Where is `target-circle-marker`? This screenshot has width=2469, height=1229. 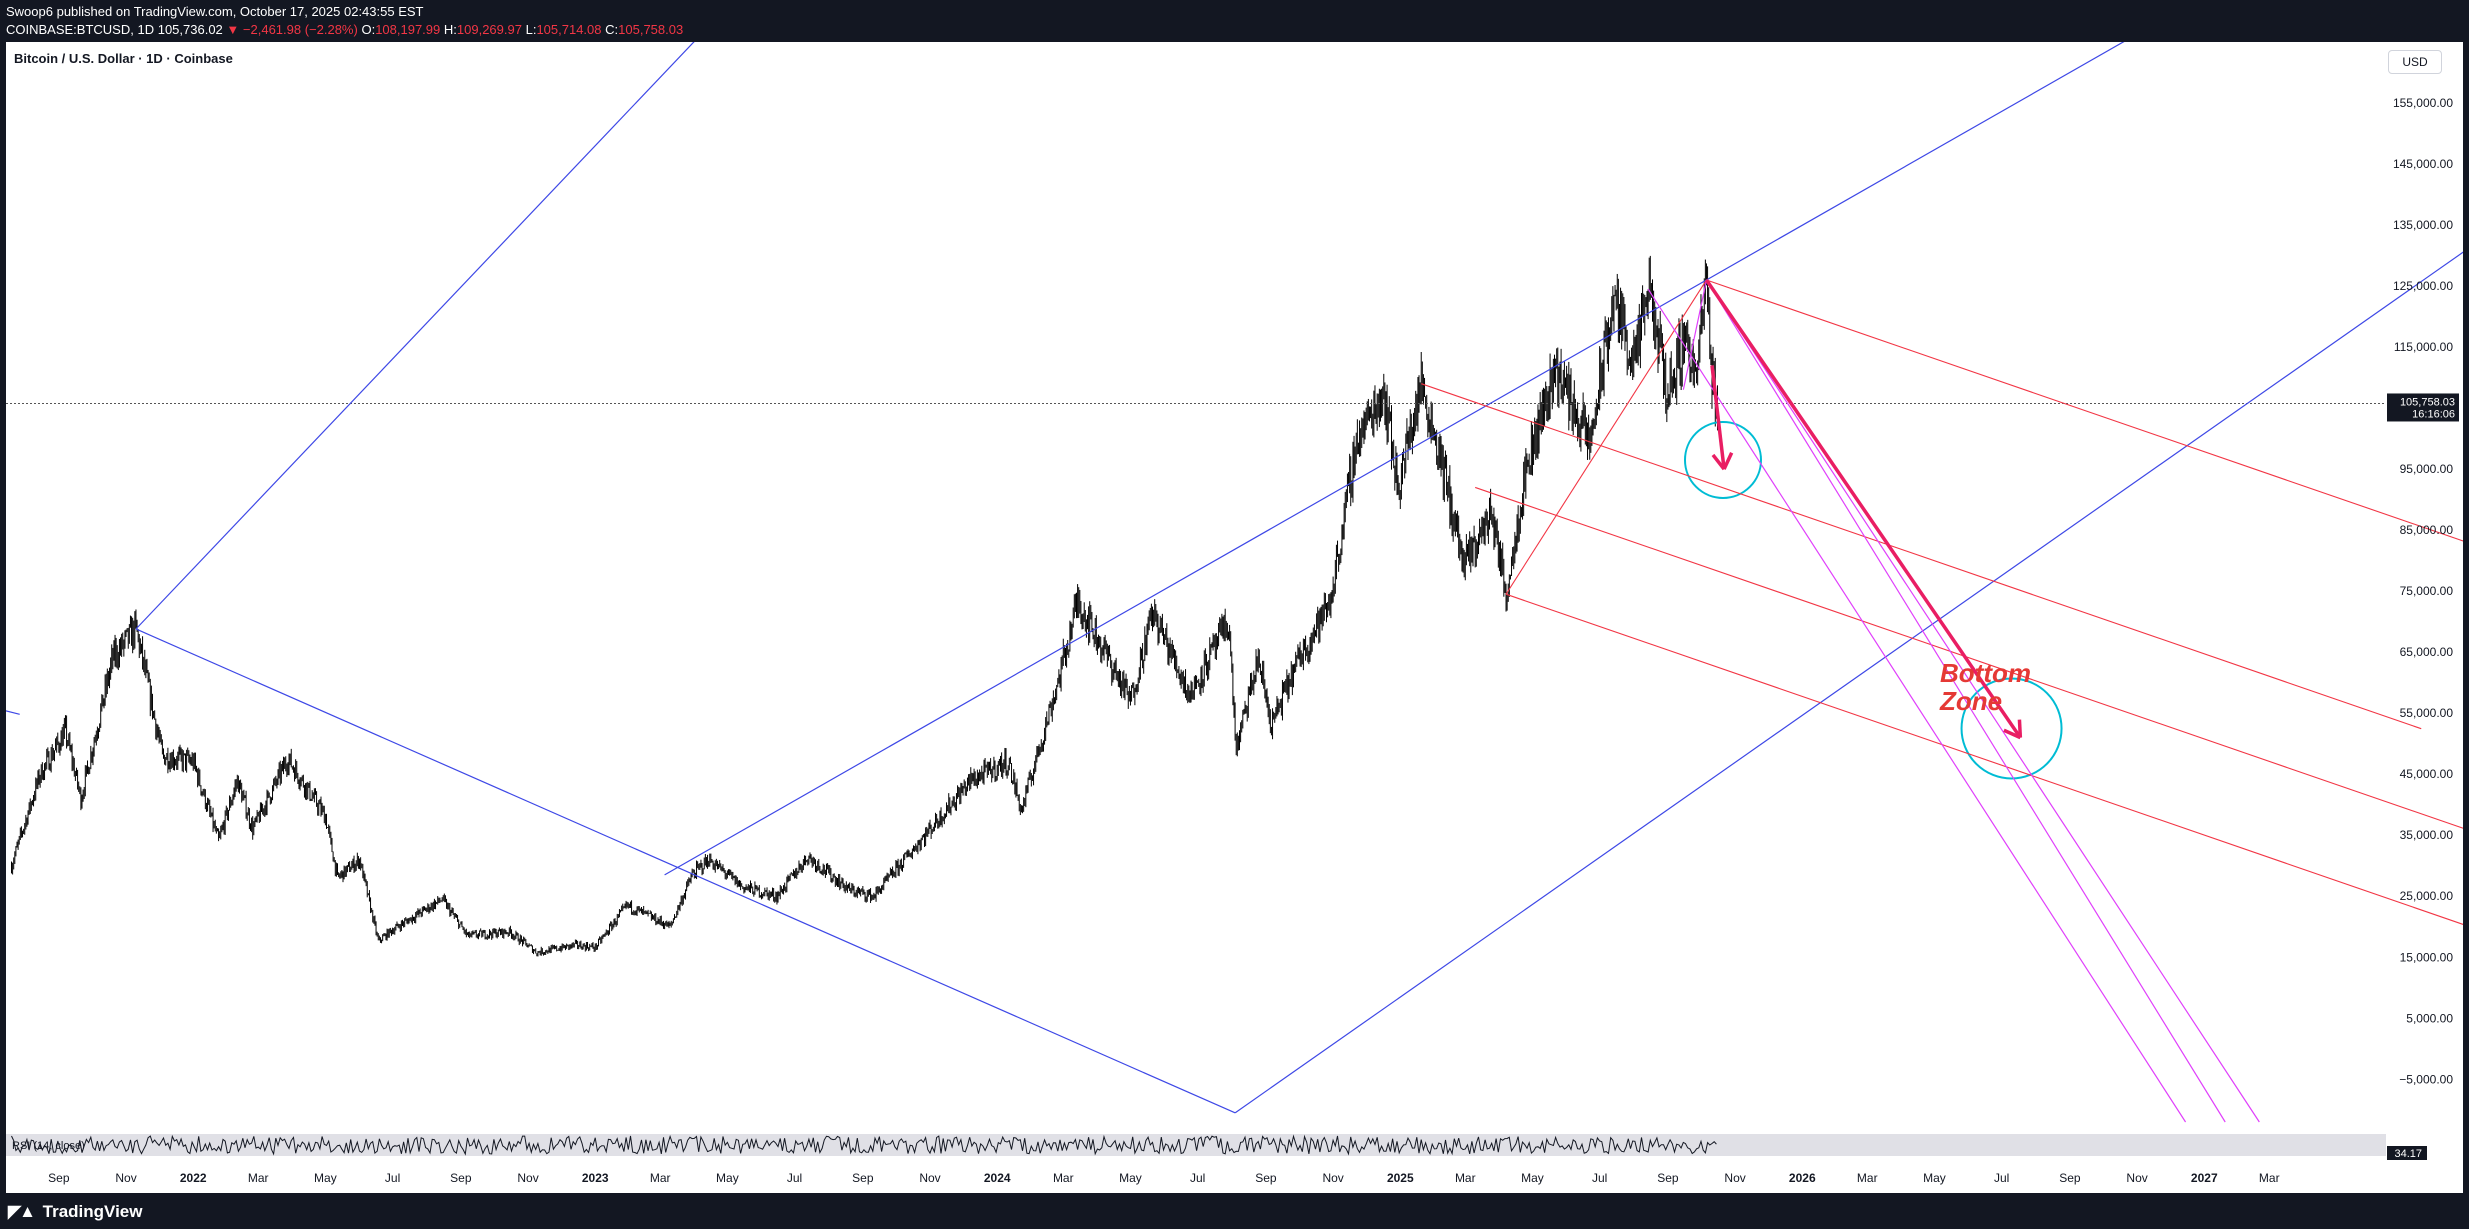
target-circle-marker is located at coordinates (1722, 459).